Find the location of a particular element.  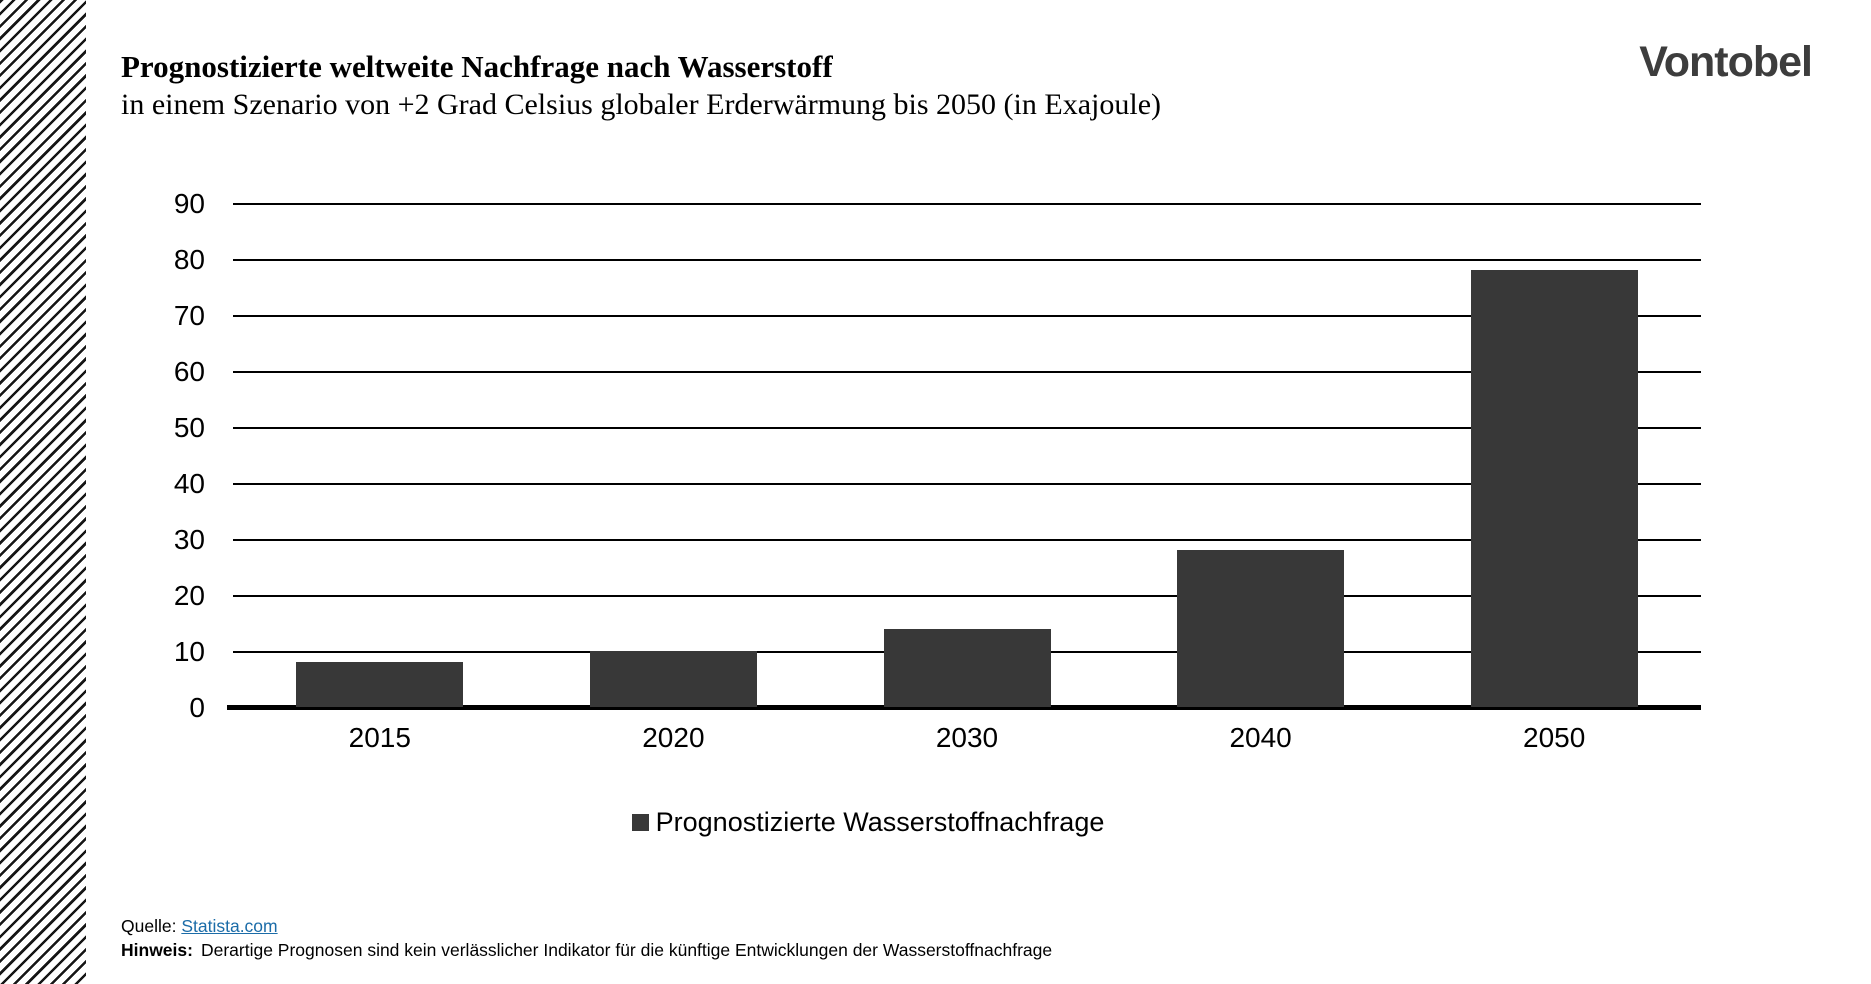

y-axis-tick-label: 0 is located at coordinates (197, 707).